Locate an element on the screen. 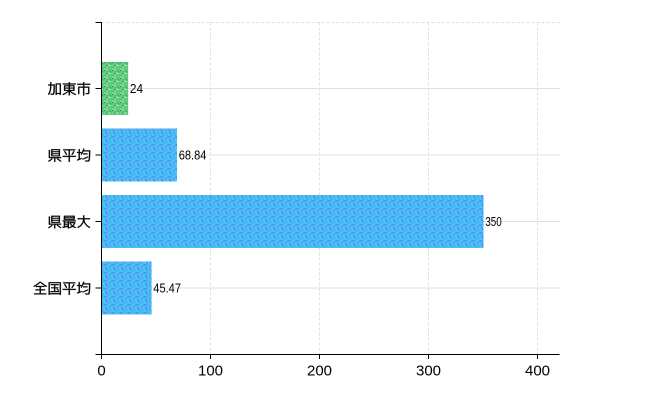 This screenshot has width=650, height=405. svg-text: 45.47 is located at coordinates (167, 288).